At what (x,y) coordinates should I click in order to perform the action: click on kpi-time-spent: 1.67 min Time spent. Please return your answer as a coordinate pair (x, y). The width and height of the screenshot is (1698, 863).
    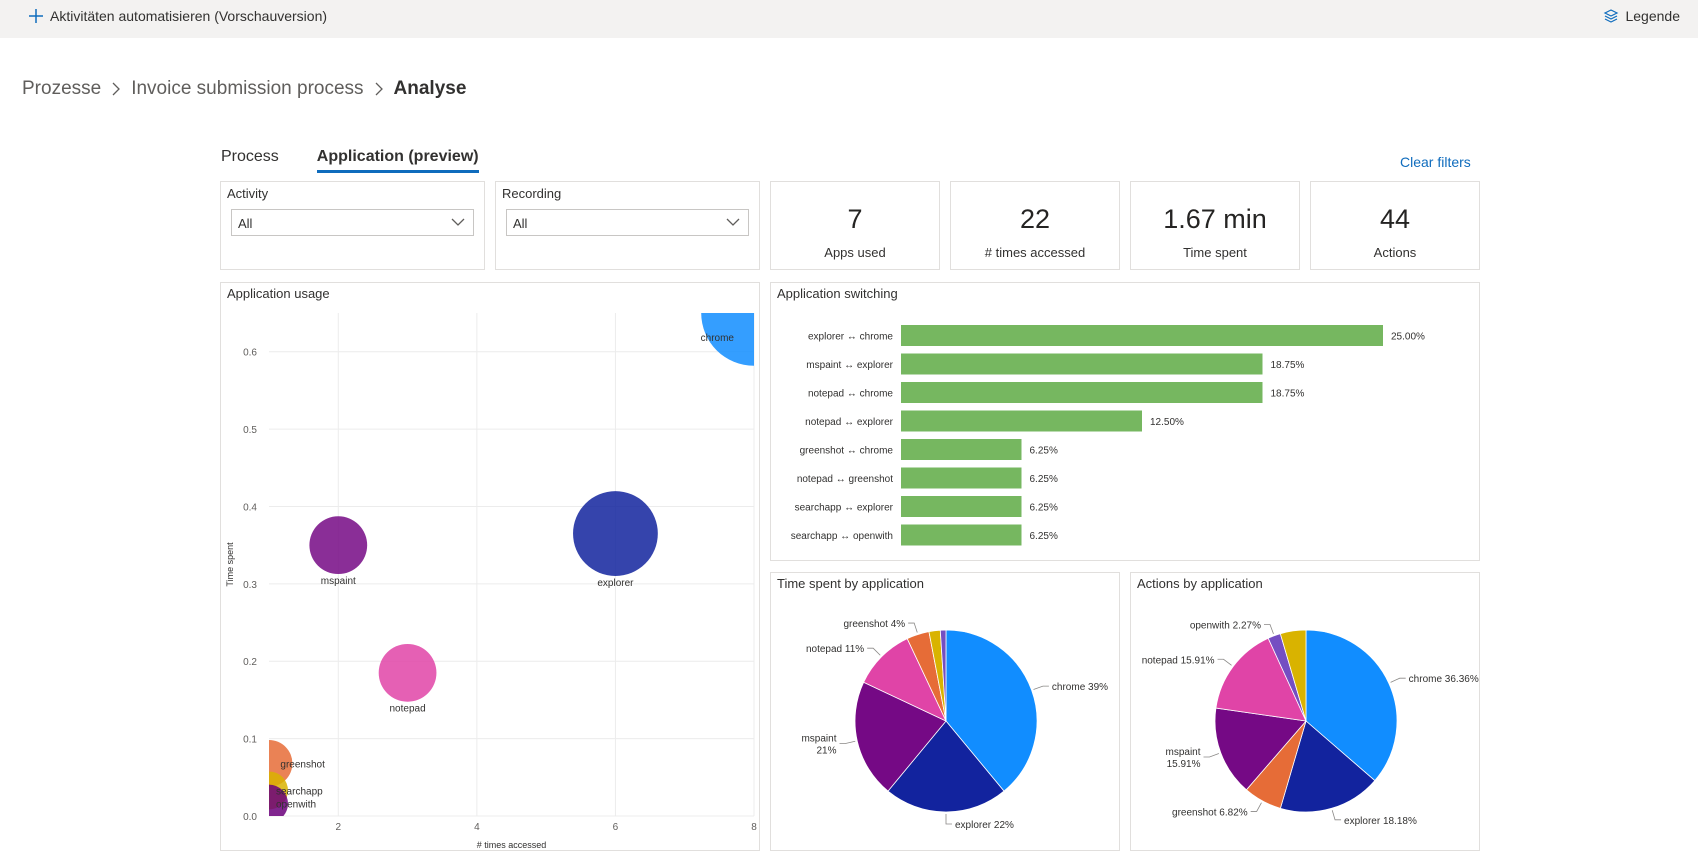
    Looking at the image, I should click on (1215, 225).